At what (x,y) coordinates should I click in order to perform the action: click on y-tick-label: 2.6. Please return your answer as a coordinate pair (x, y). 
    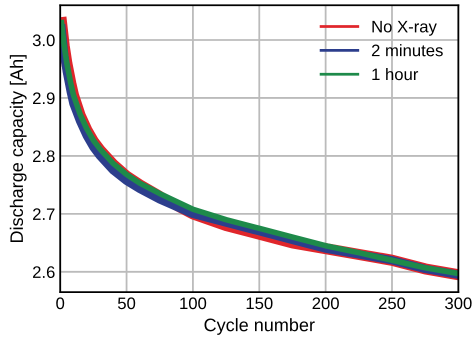
    Looking at the image, I should click on (44, 272).